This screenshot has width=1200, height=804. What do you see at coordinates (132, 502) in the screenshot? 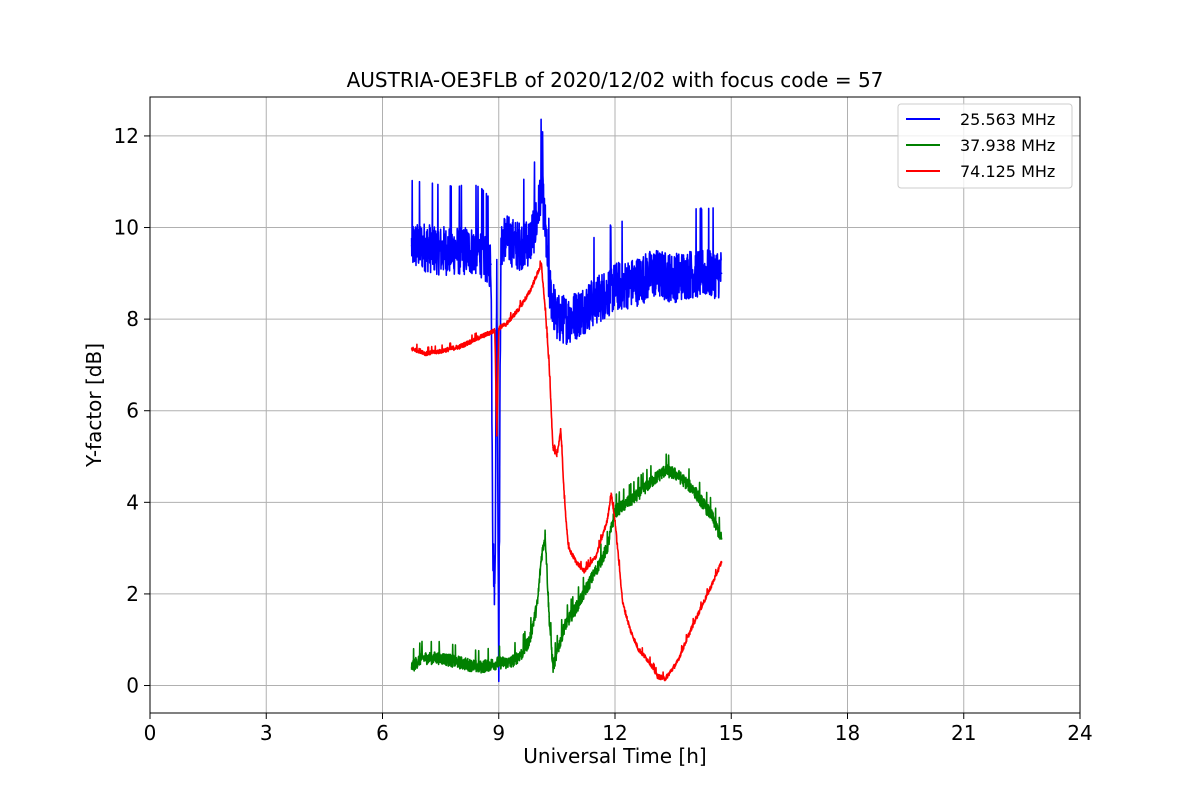
I see `y-tick-label: 4` at bounding box center [132, 502].